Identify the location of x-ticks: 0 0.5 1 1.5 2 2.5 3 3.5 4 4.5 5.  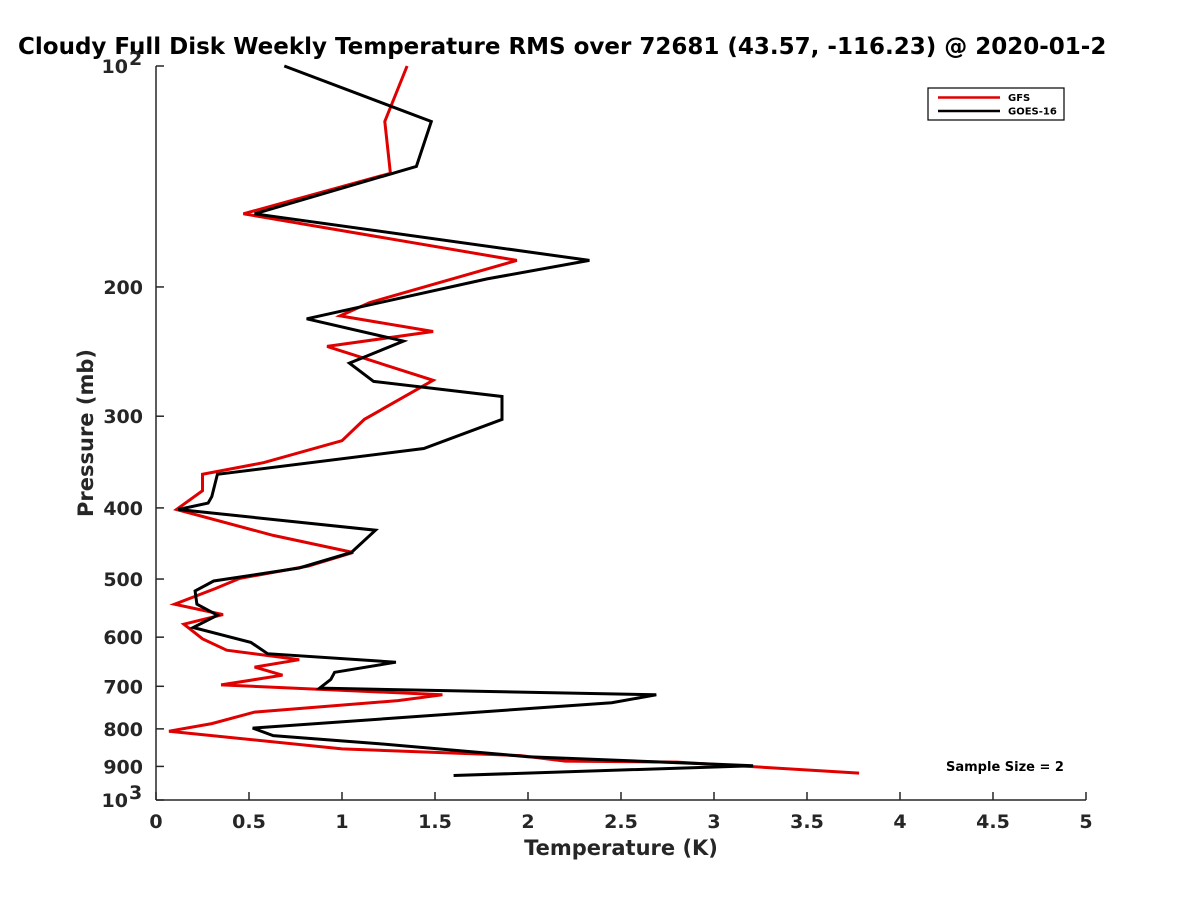
(621, 812).